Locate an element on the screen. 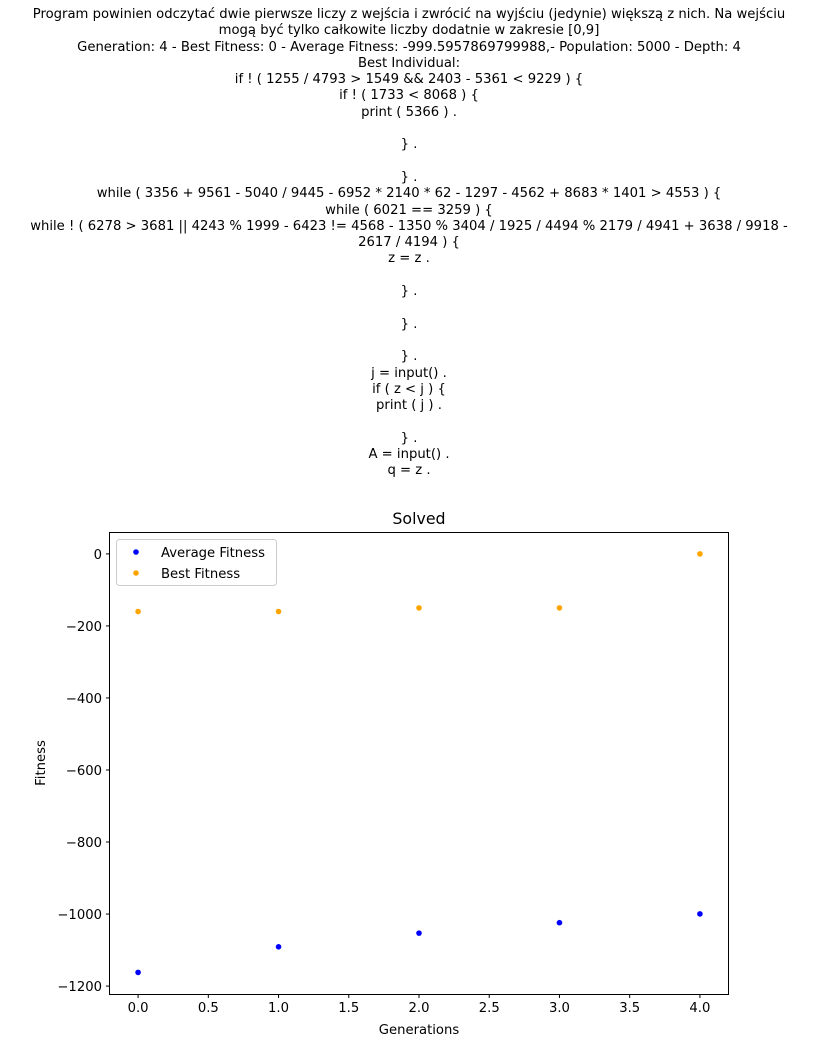 The height and width of the screenshot is (1047, 818). legend-box is located at coordinates (196, 562).